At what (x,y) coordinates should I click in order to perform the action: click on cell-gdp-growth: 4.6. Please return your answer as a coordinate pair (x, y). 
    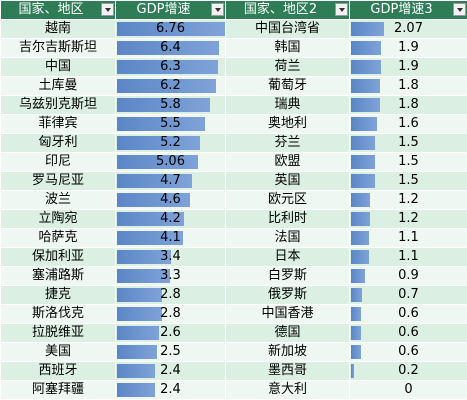
    Looking at the image, I should click on (170, 200).